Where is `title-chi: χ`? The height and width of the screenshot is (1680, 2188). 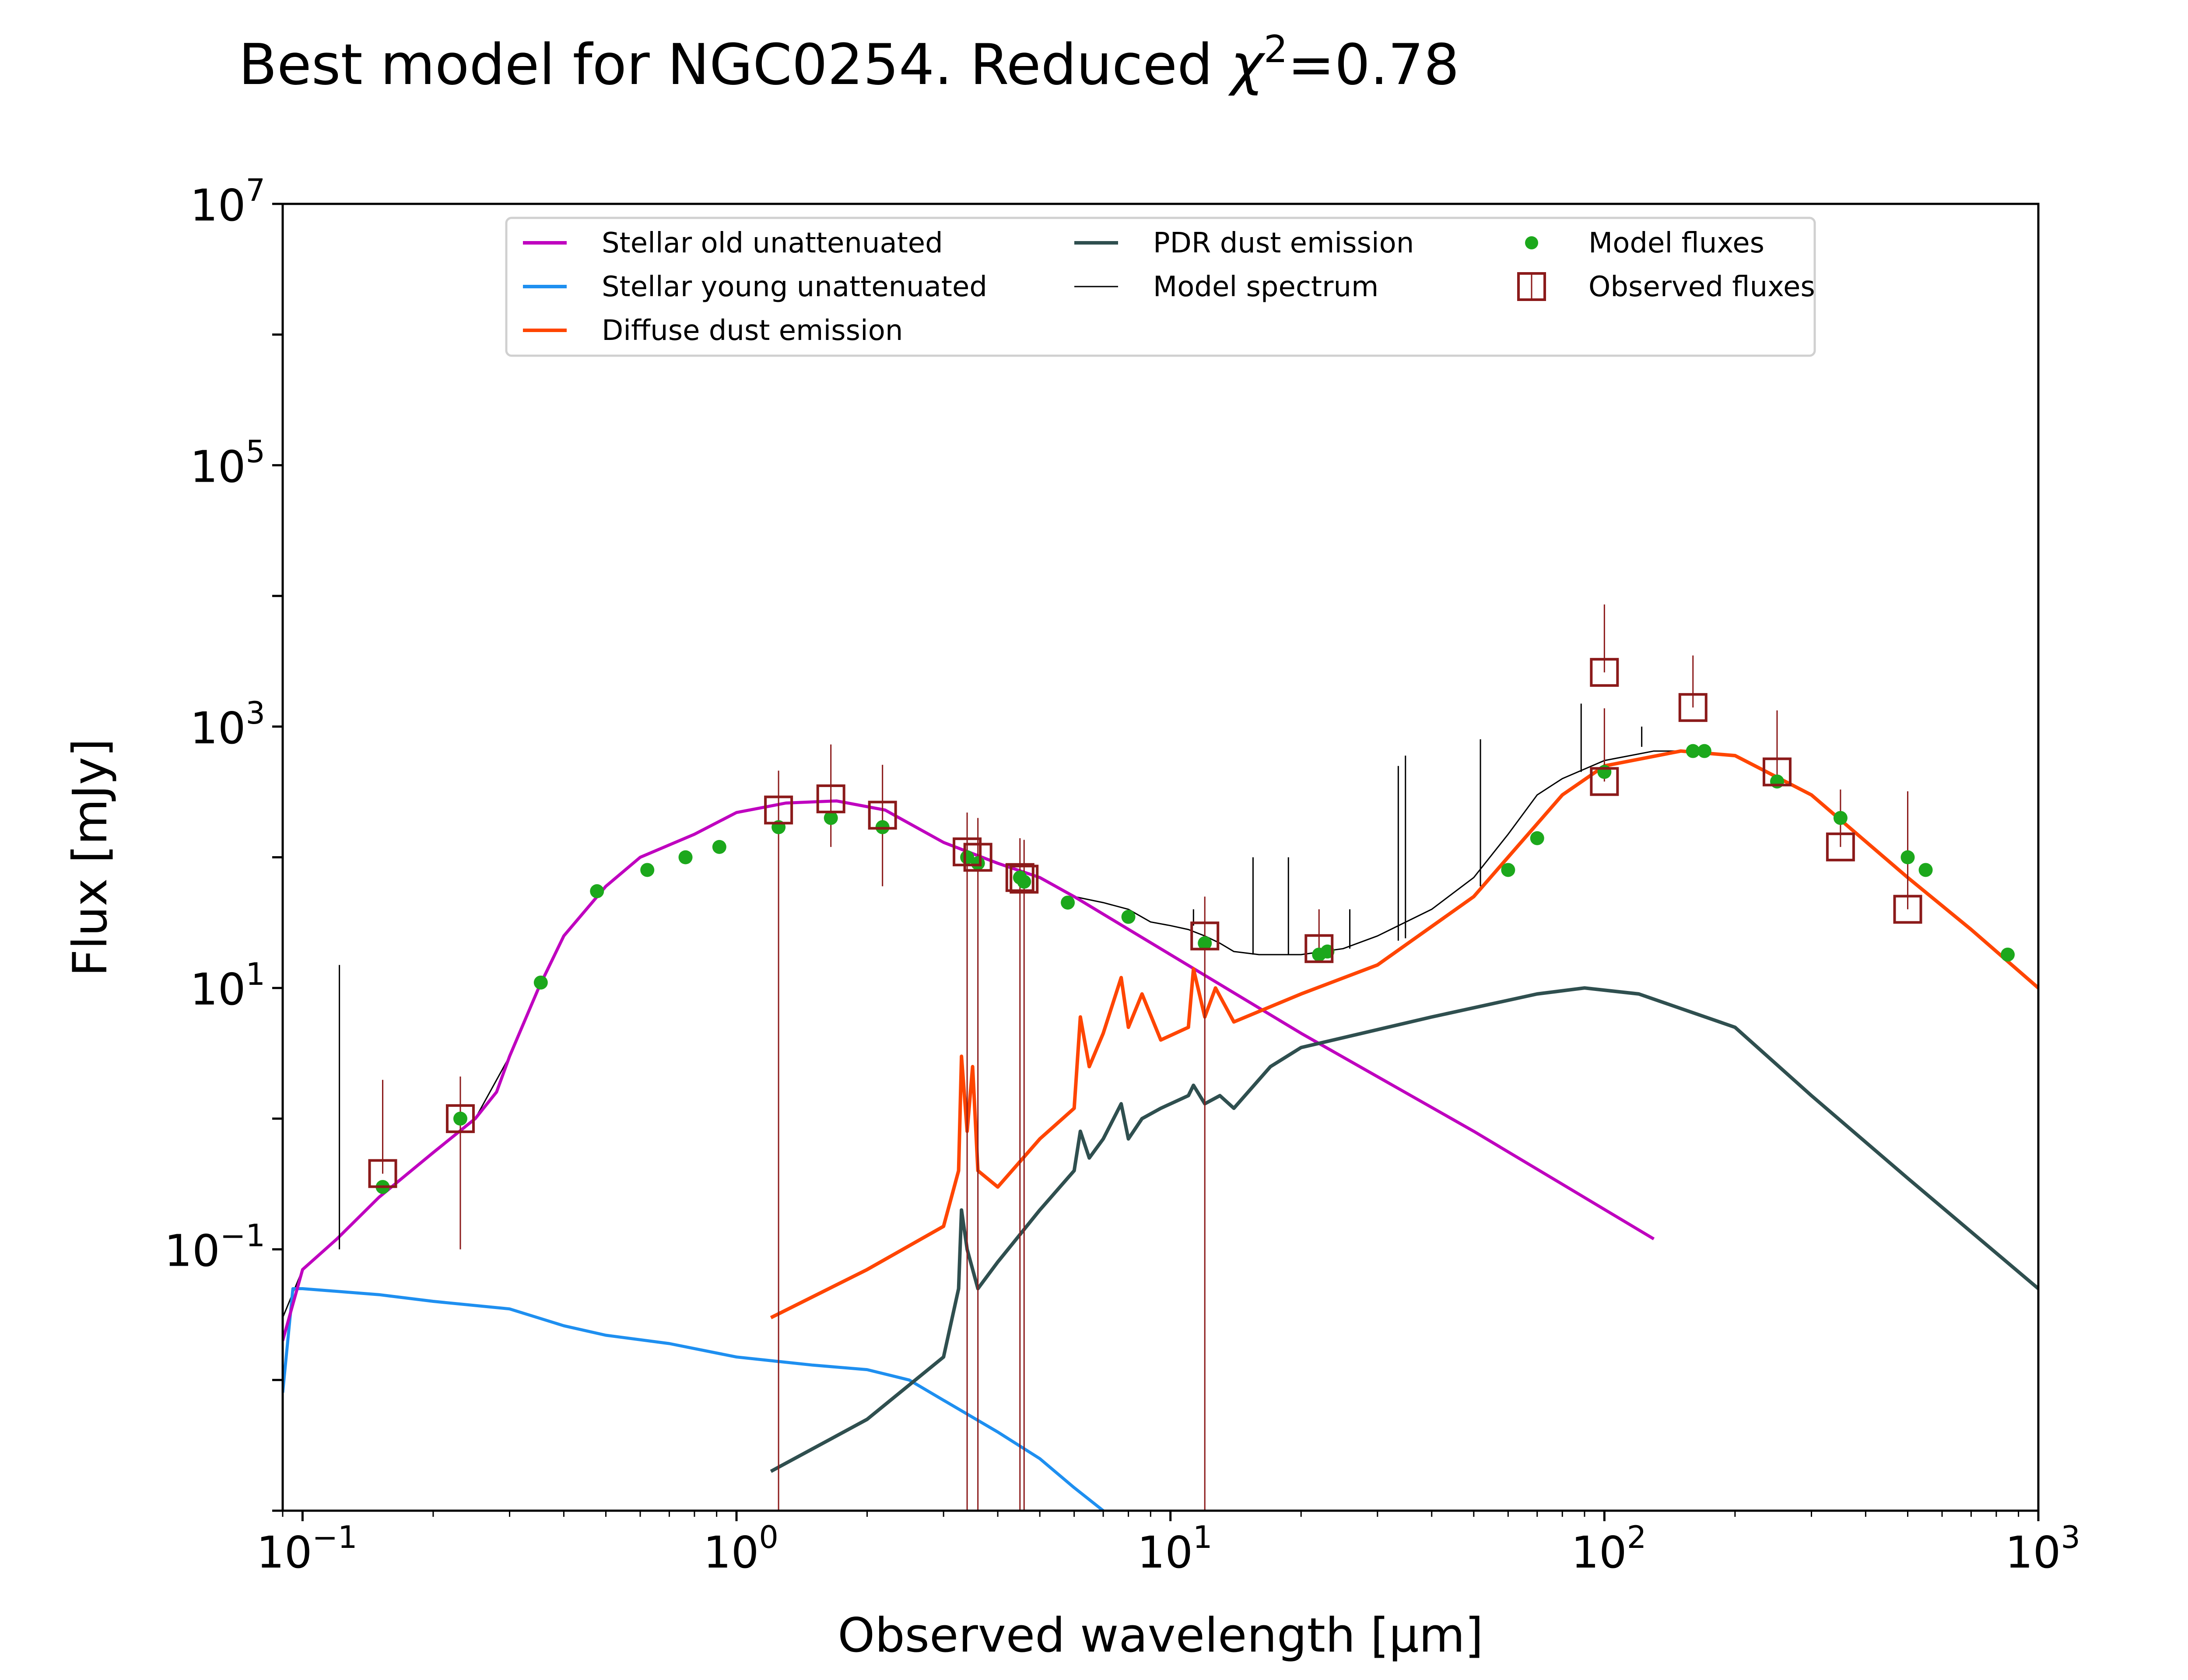 title-chi: χ is located at coordinates (1247, 65).